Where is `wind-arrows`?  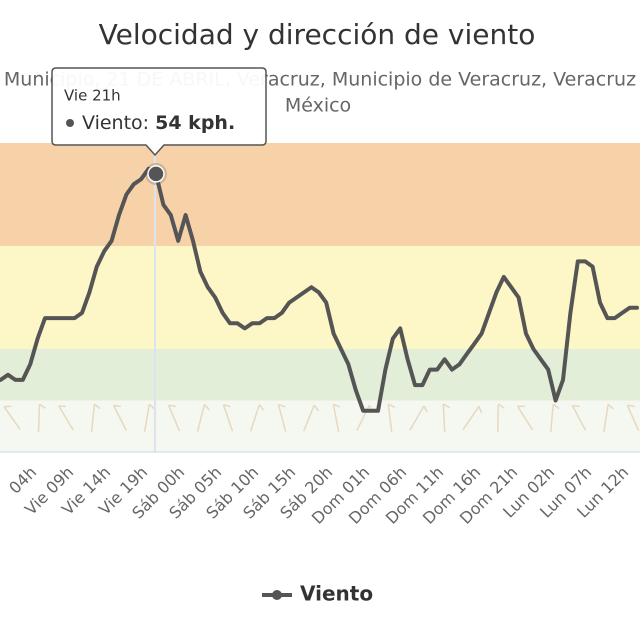
wind-arrows is located at coordinates (321, 418).